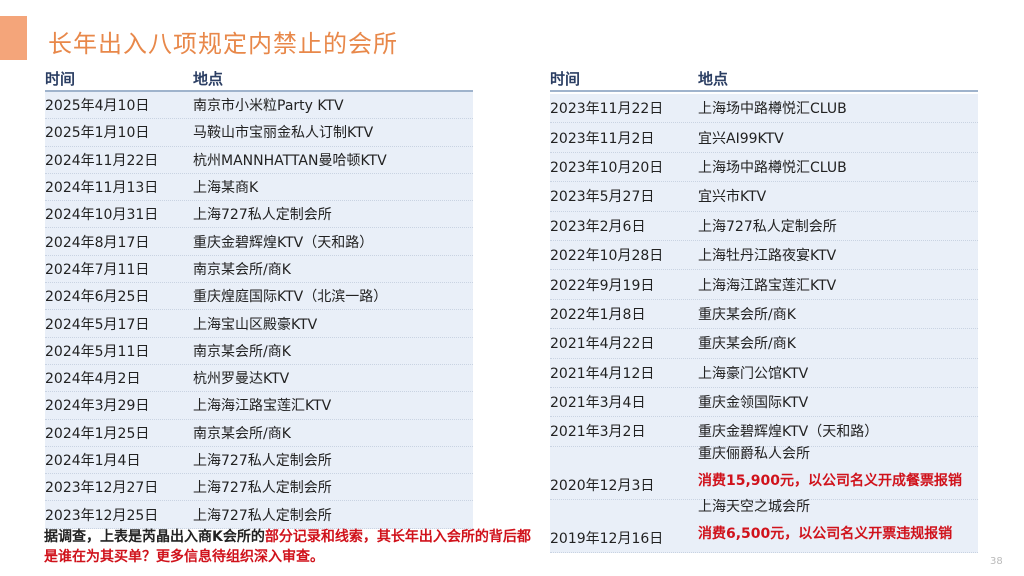 The width and height of the screenshot is (1024, 576). What do you see at coordinates (598, 226) in the screenshot?
I see `cell-time: 2023年2月6日` at bounding box center [598, 226].